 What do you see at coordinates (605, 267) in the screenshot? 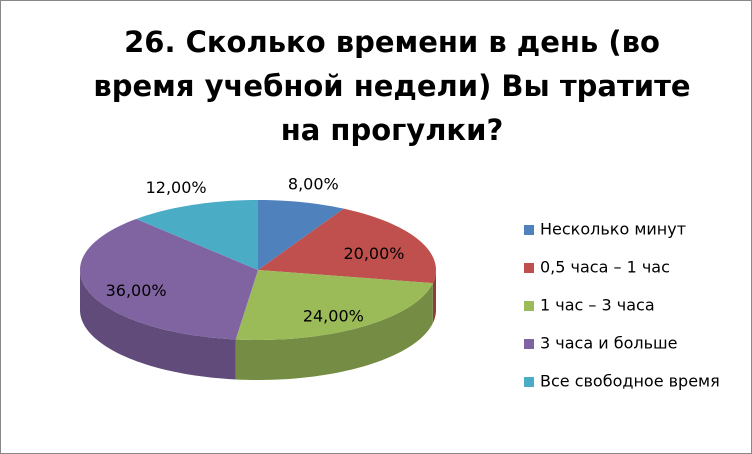
I see `legend-label: 0,5 часа – 1 час` at bounding box center [605, 267].